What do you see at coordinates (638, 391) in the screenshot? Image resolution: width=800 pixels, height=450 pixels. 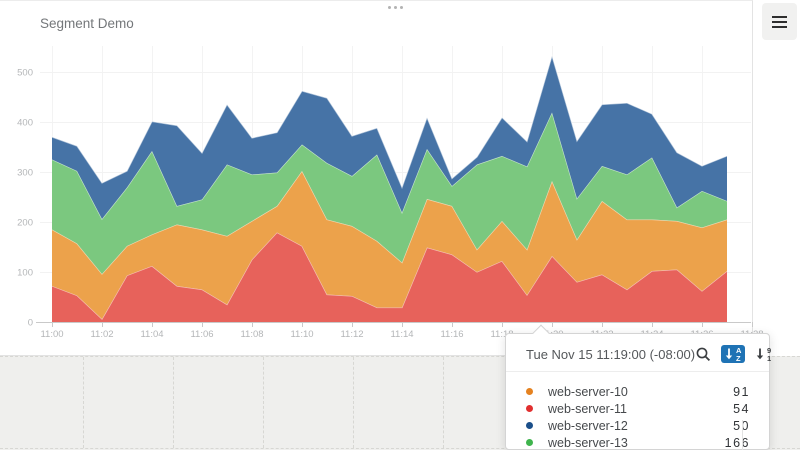 I see `legend-row: web-server-10 91` at bounding box center [638, 391].